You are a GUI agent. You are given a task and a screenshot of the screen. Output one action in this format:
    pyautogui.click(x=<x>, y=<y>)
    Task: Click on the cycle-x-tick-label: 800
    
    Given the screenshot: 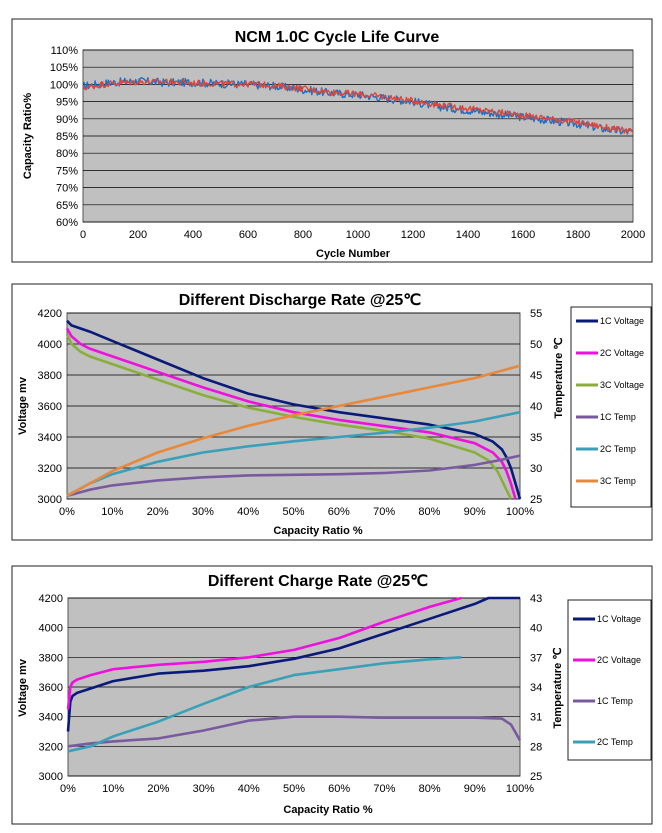 What is the action you would take?
    pyautogui.click(x=303, y=235)
    